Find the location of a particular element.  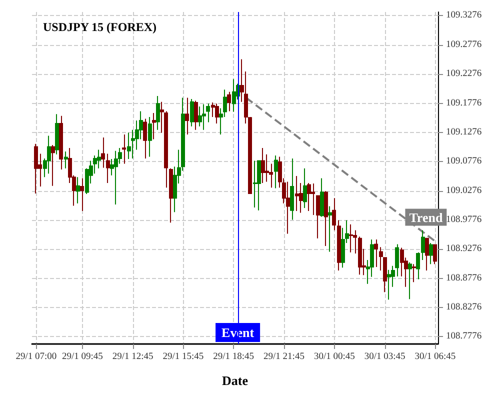

x-axis-title: Date is located at coordinates (235, 380).